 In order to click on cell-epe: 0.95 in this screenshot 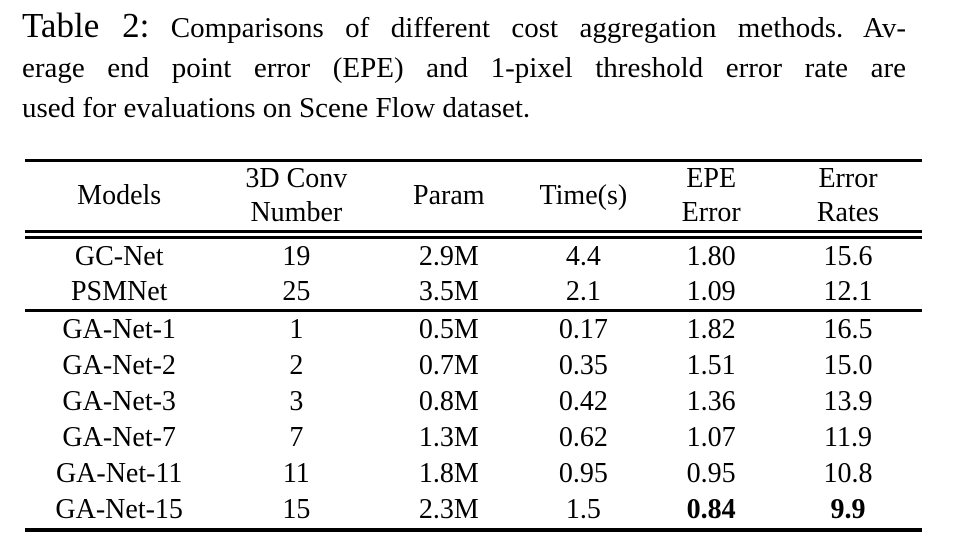, I will do `click(711, 473)`.